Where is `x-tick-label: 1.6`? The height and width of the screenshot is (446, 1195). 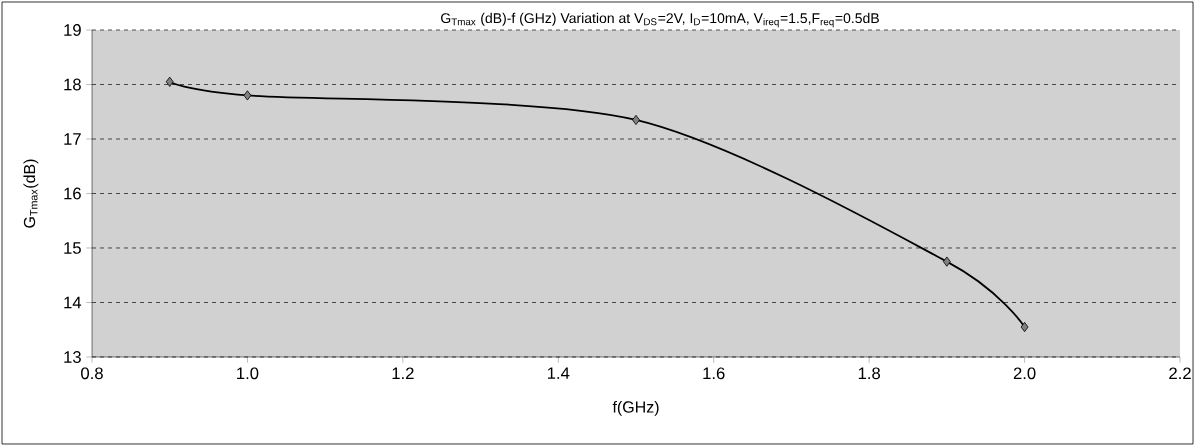 x-tick-label: 1.6 is located at coordinates (714, 373).